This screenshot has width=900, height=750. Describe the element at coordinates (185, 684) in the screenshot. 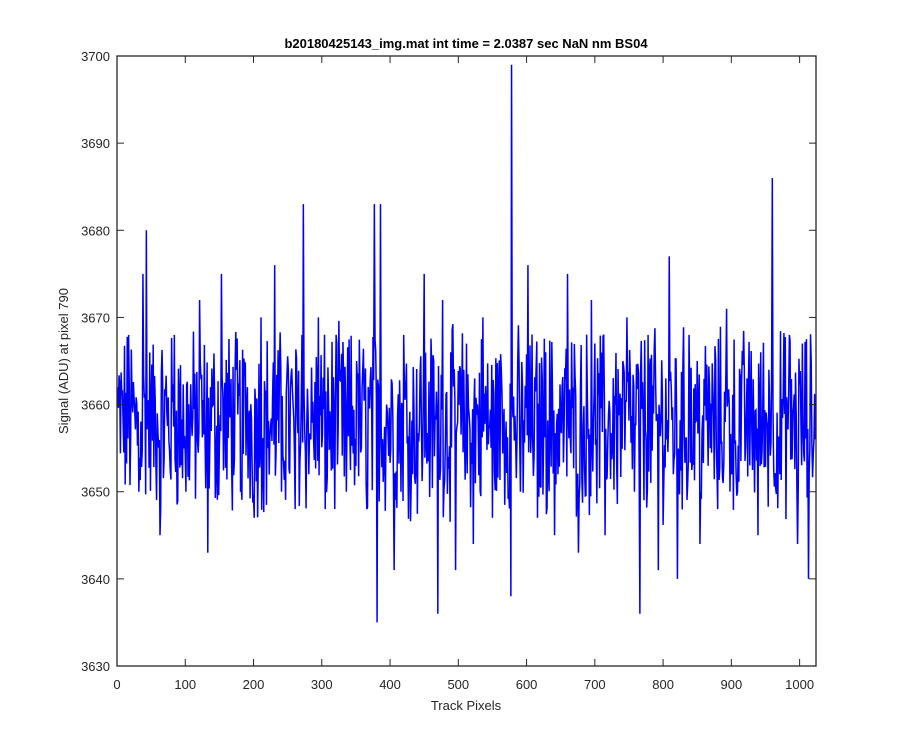

I see `x-tick-label: 100` at that location.